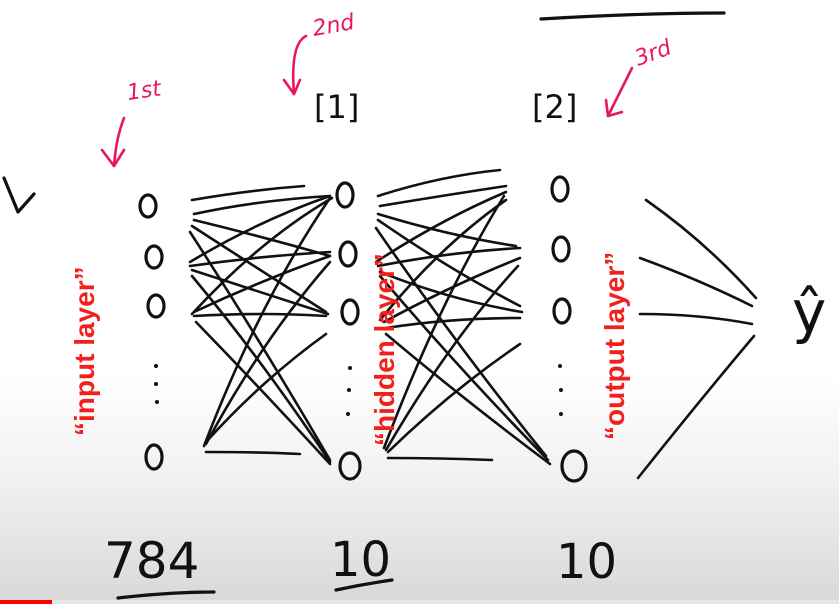  Describe the element at coordinates (569, 329) in the screenshot. I see `output-layer-nodes` at that location.